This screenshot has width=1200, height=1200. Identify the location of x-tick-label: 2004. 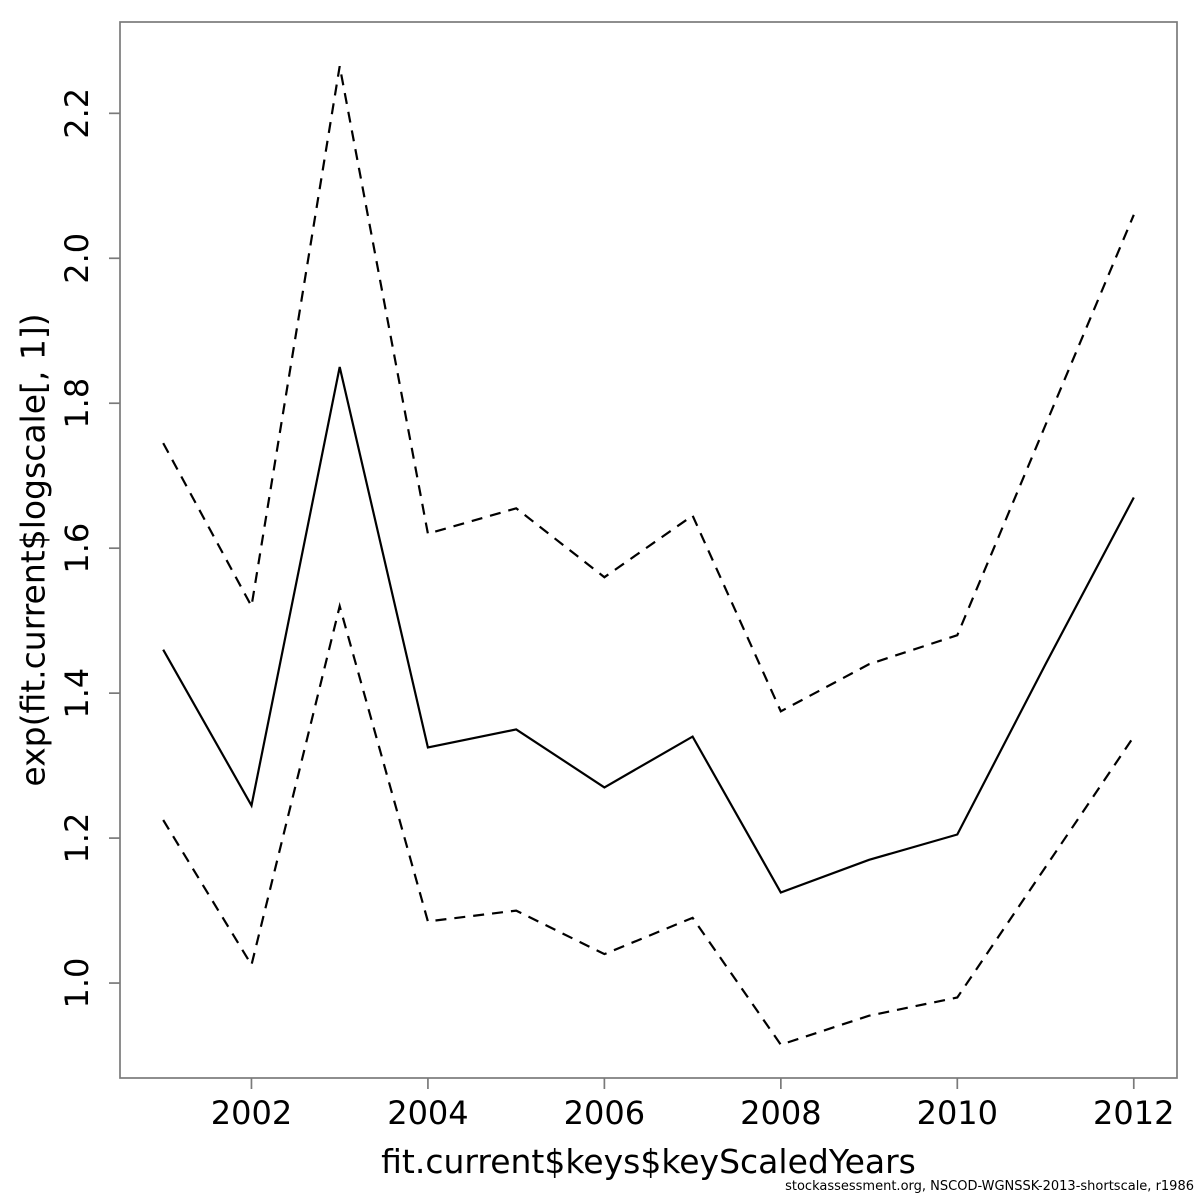
(427, 1113).